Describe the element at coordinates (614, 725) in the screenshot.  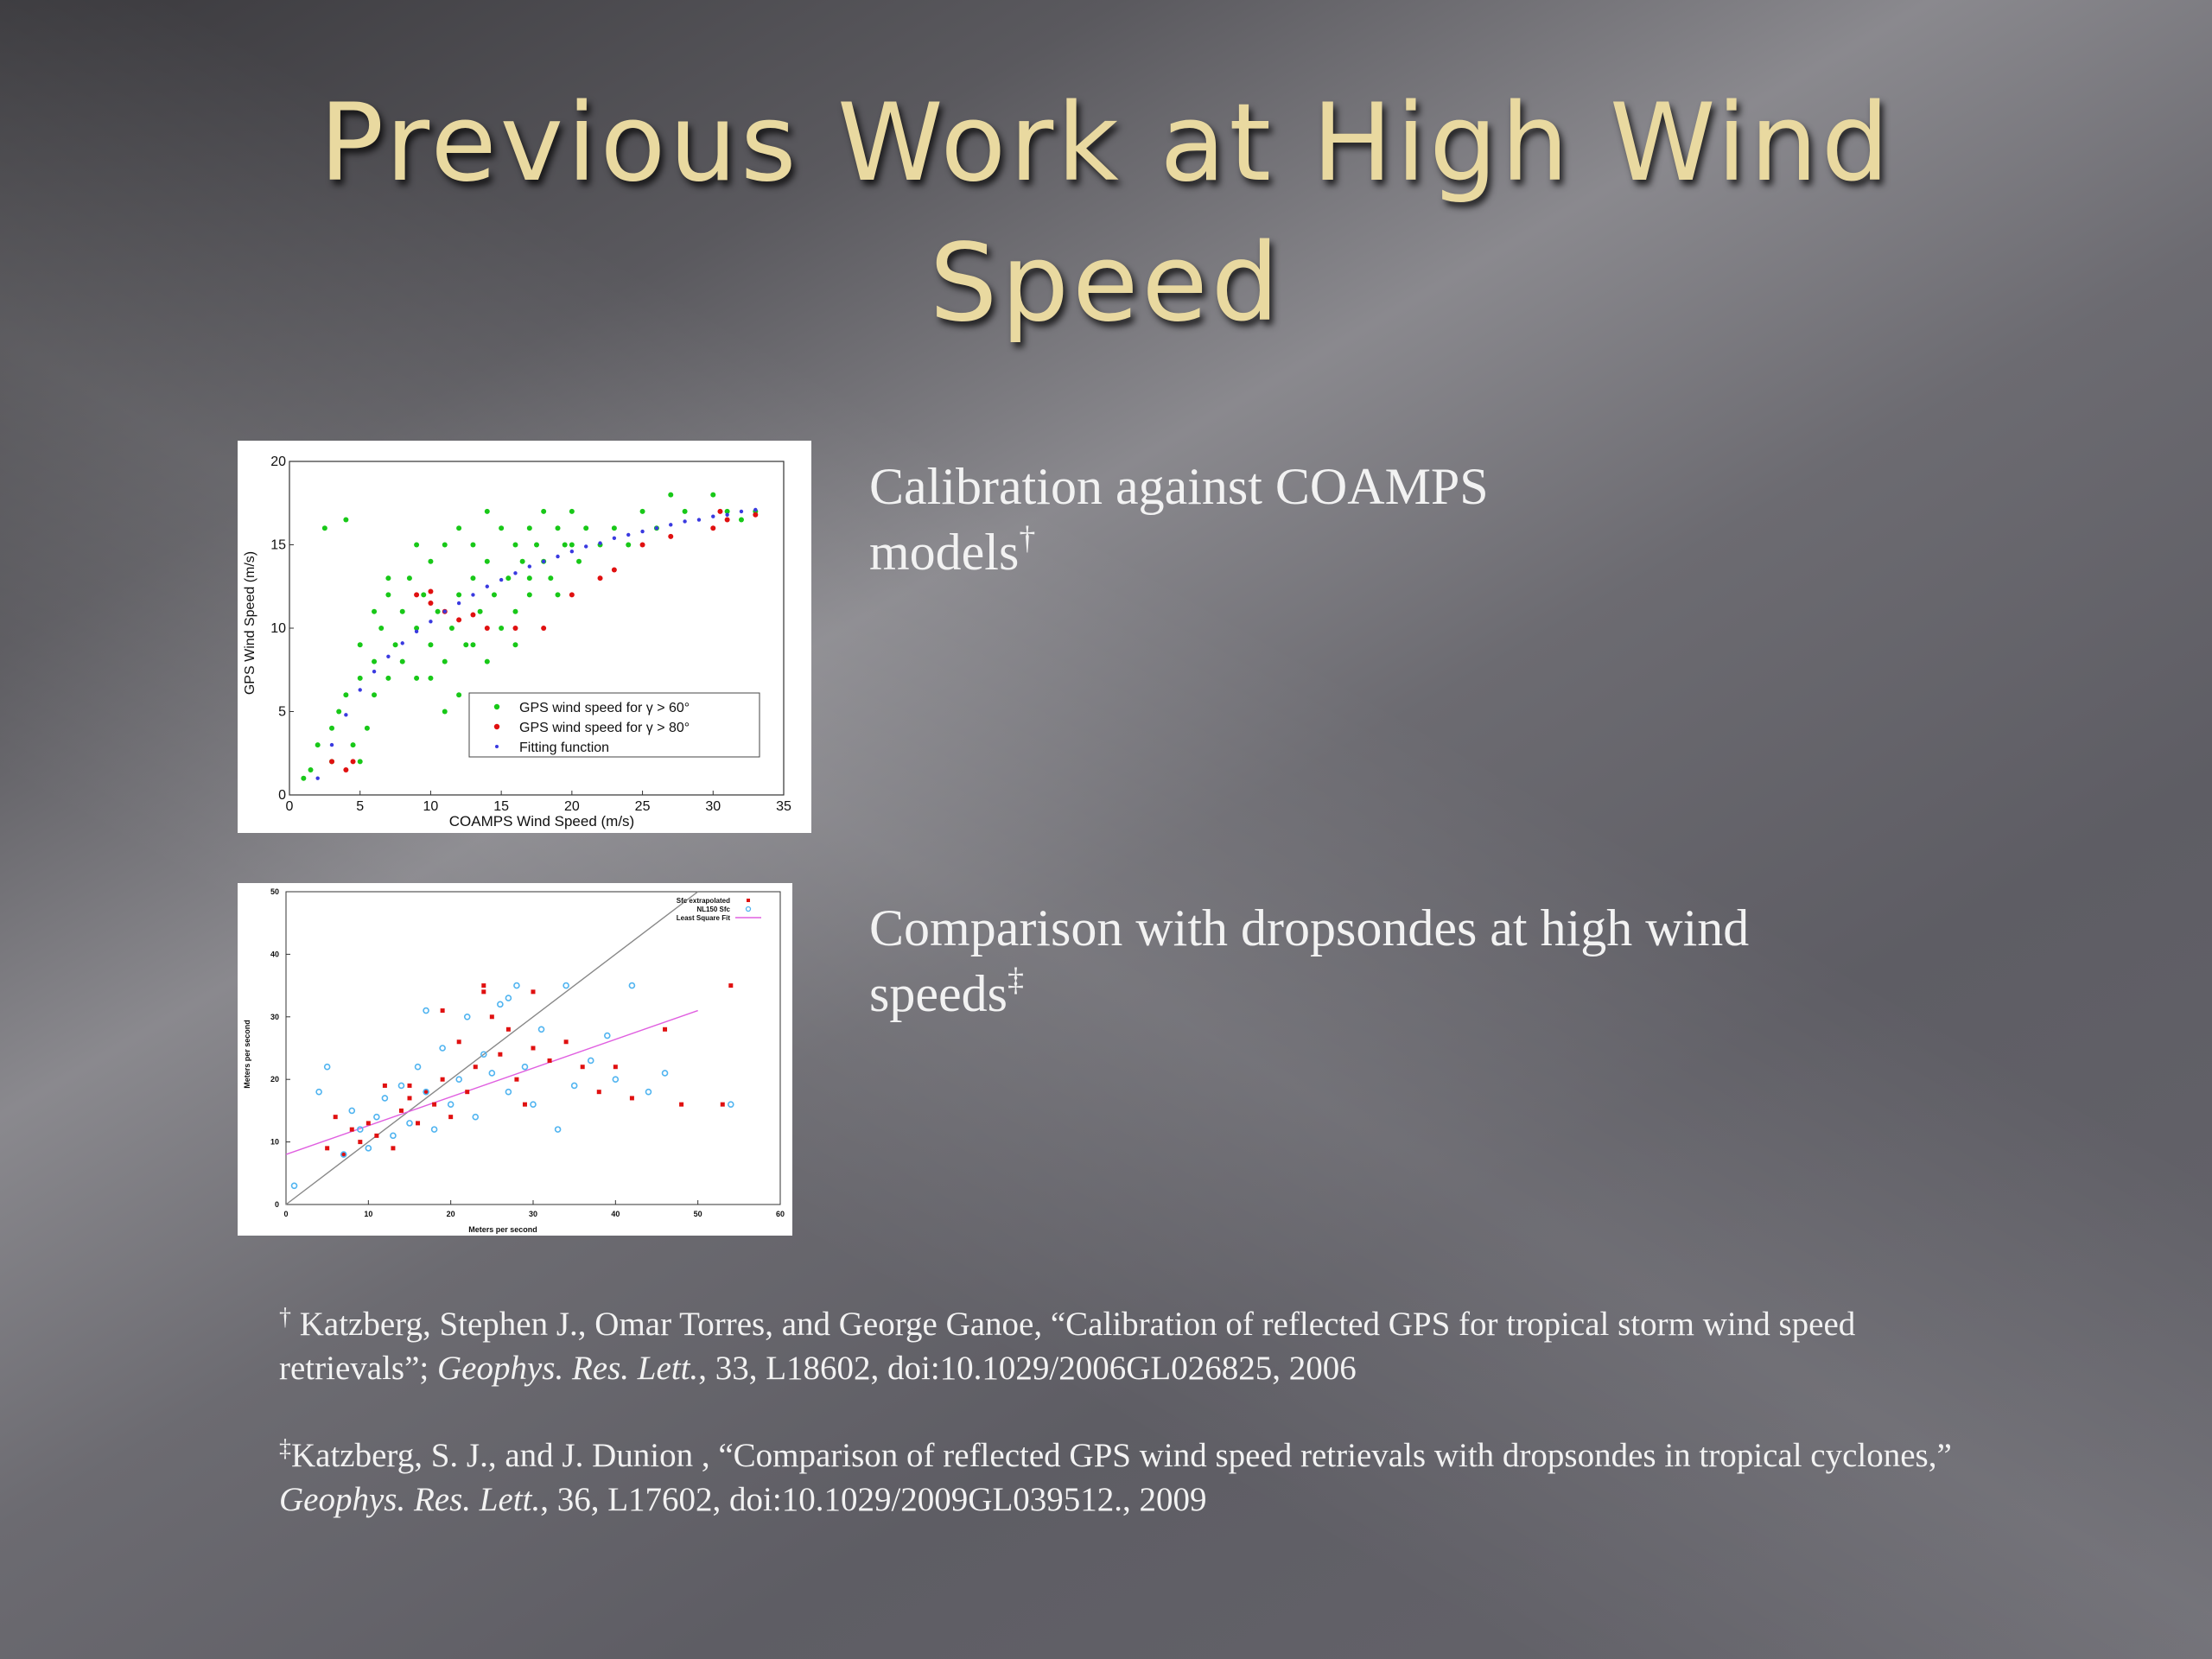
I see `legend-box` at that location.